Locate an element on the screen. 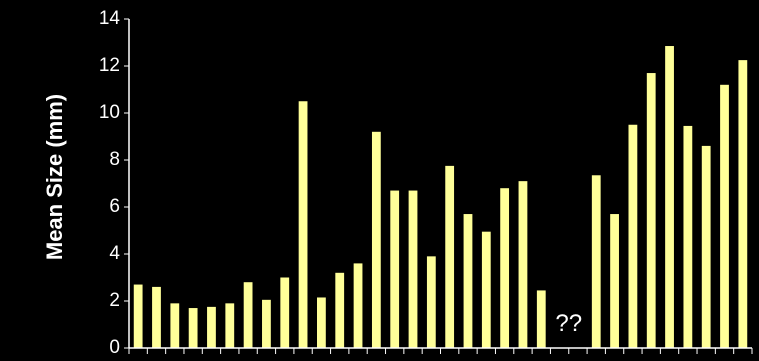 This screenshot has height=361, width=759. y-tick-label: 2 is located at coordinates (114, 300).